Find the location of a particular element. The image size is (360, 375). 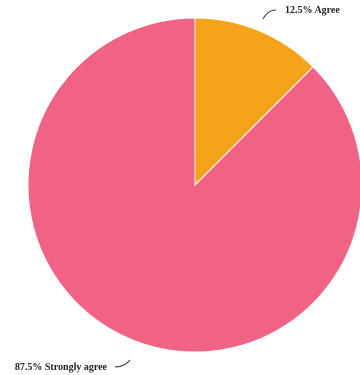

slice-label-strongly-agree: 87.5% Strongly agree is located at coordinates (61, 367).